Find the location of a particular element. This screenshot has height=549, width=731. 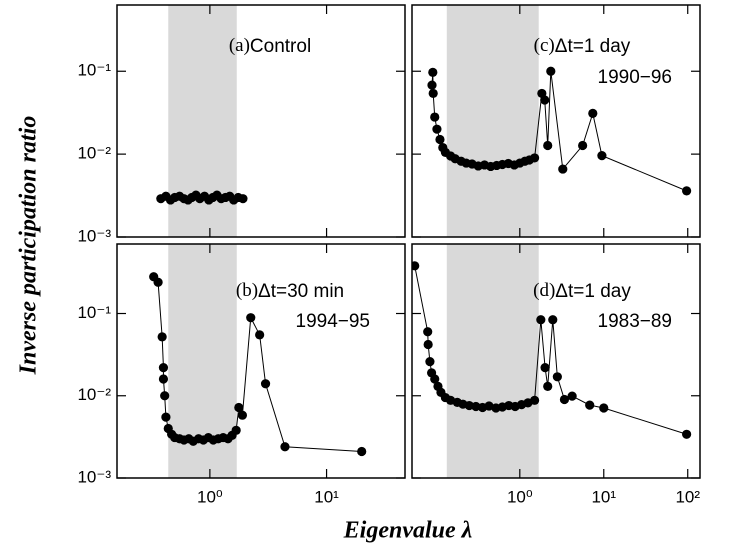

panel-title: Δt=30 min is located at coordinates (301, 291).